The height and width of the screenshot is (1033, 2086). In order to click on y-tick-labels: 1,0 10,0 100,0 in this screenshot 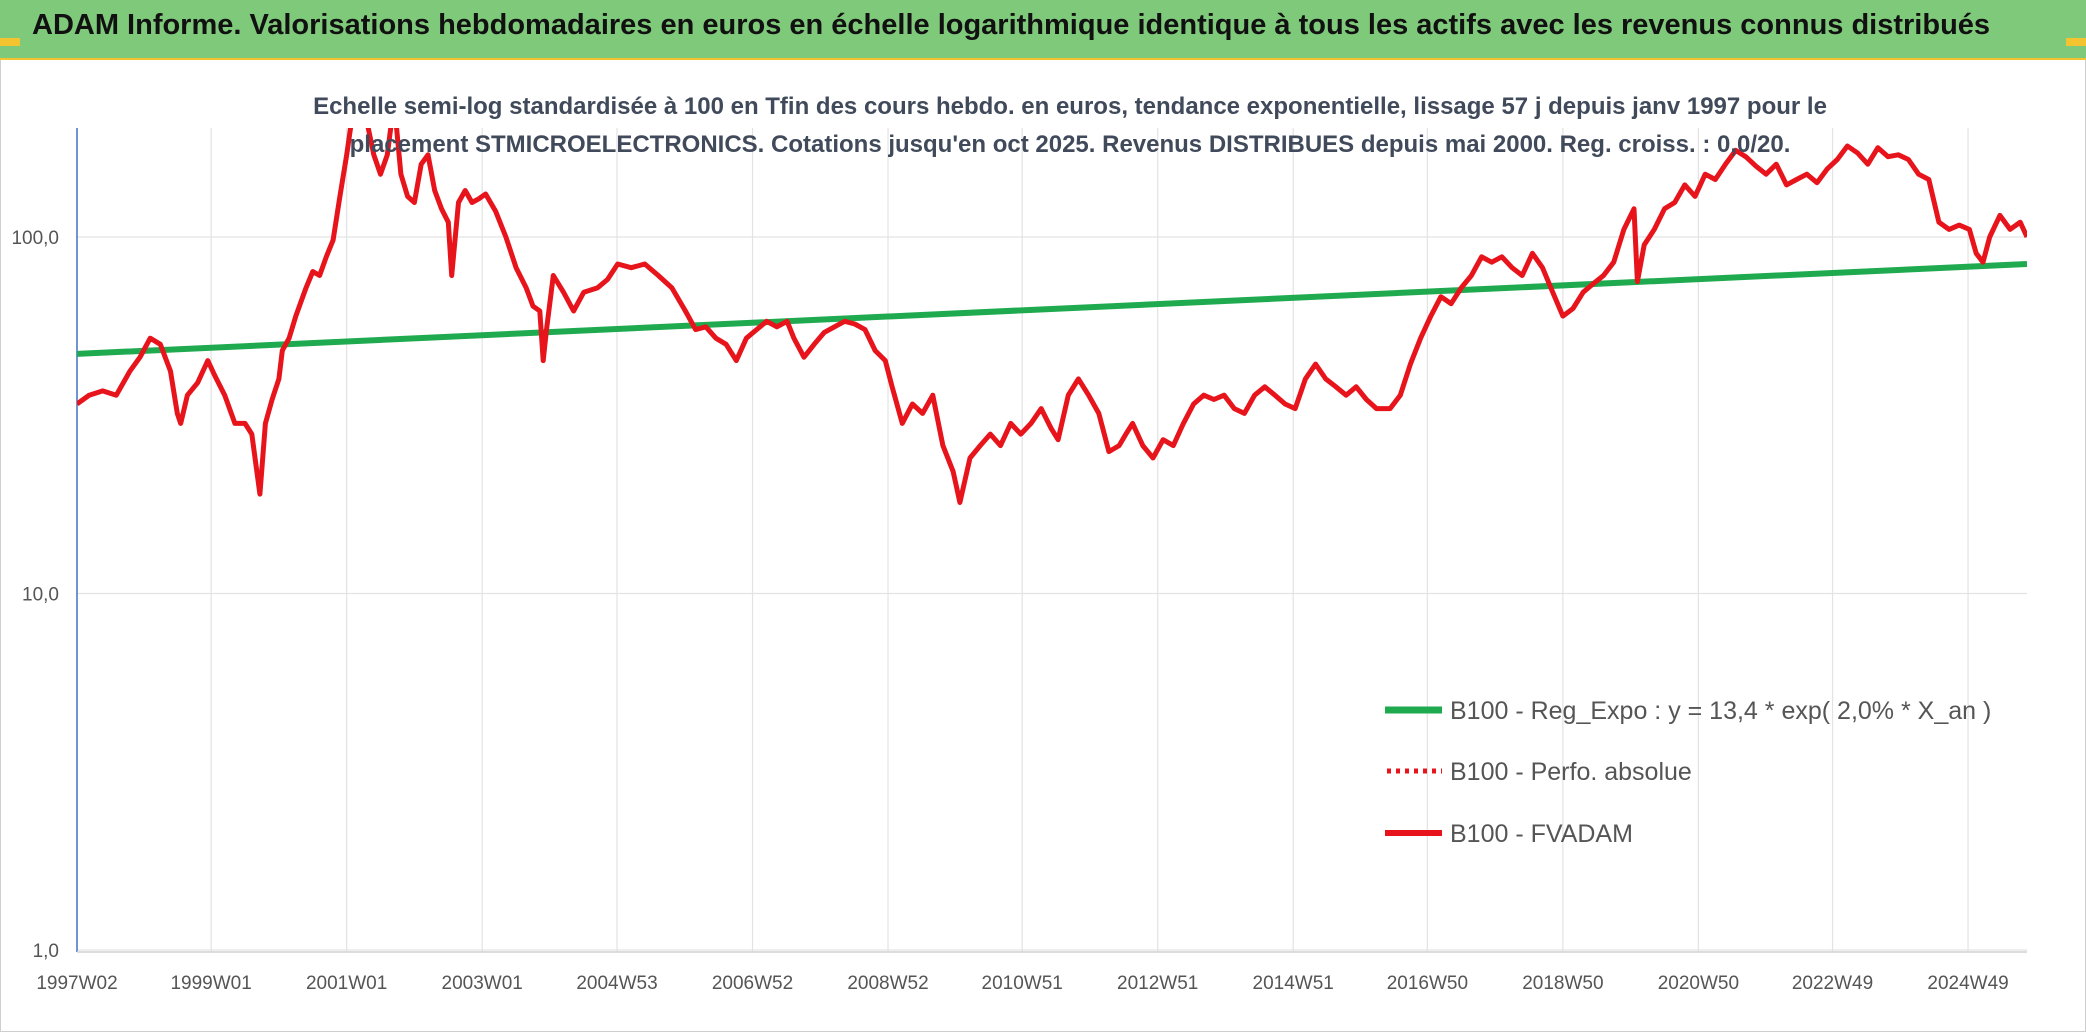, I will do `click(35, 595)`.